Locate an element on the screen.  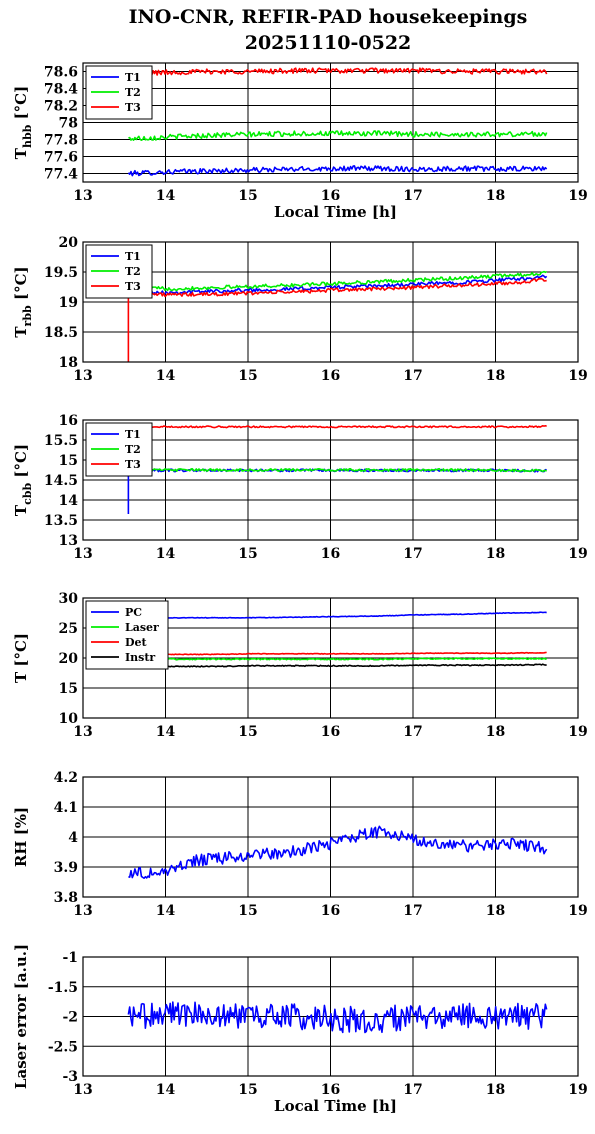
y-tick-label: 18 is located at coordinates (68, 363).